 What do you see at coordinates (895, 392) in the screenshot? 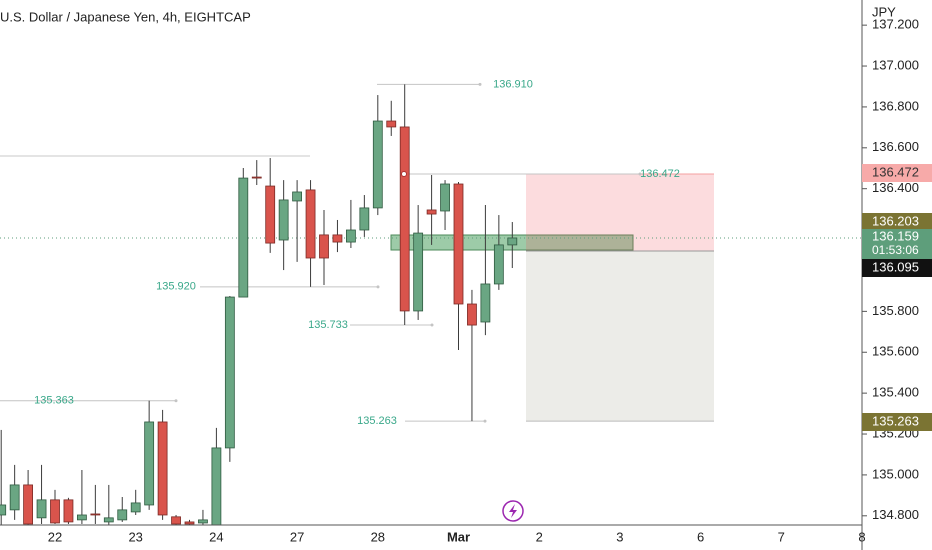
I see `y-tick-label: 135.400` at bounding box center [895, 392].